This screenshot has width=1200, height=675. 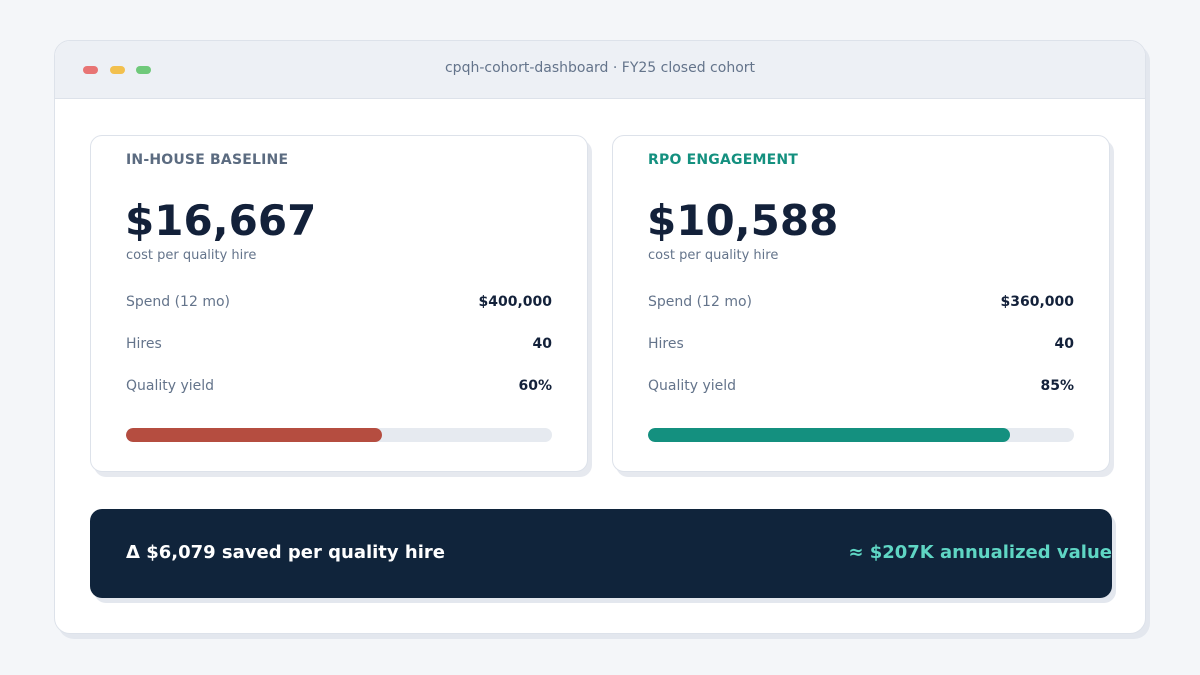 I want to click on spend-value: $400,000, so click(x=515, y=302).